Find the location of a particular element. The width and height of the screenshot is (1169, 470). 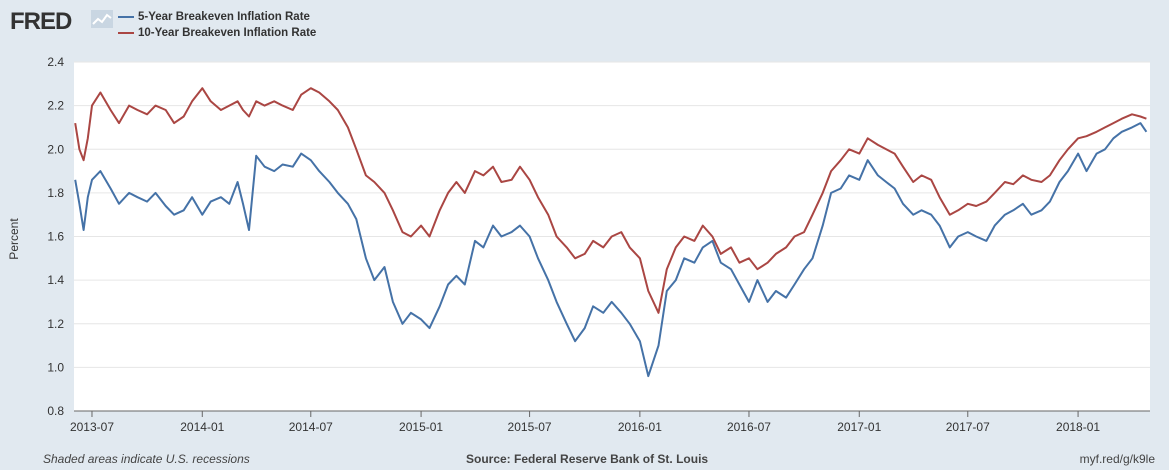

fred-logo: FRED is located at coordinates (41, 21).